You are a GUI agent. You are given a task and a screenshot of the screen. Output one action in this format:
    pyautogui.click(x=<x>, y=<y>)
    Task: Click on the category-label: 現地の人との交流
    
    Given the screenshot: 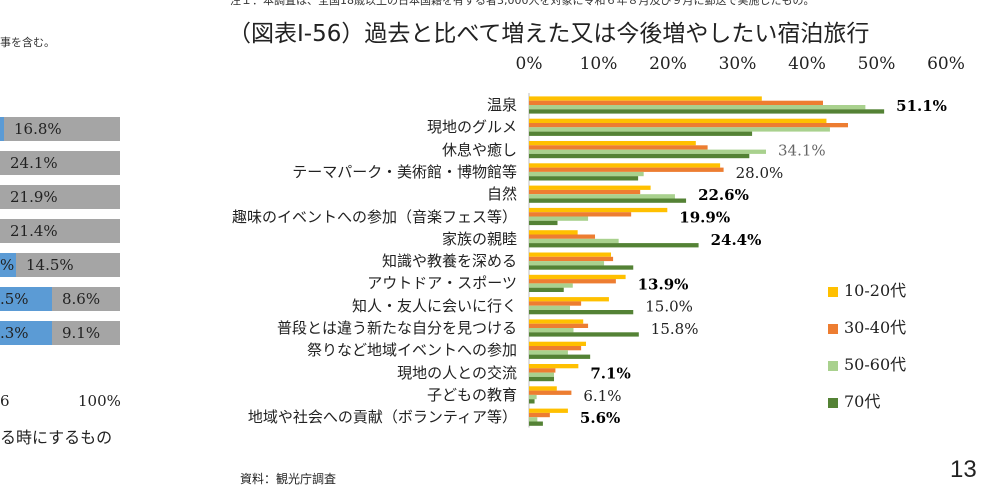 What is the action you would take?
    pyautogui.click(x=457, y=372)
    